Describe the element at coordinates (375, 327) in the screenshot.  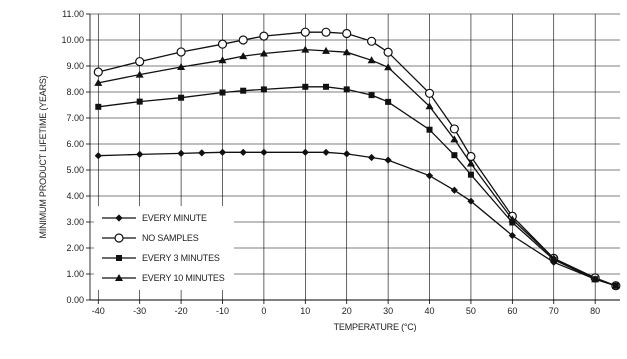
I see `x-axis-title: TEMPERATURE (°C)` at that location.